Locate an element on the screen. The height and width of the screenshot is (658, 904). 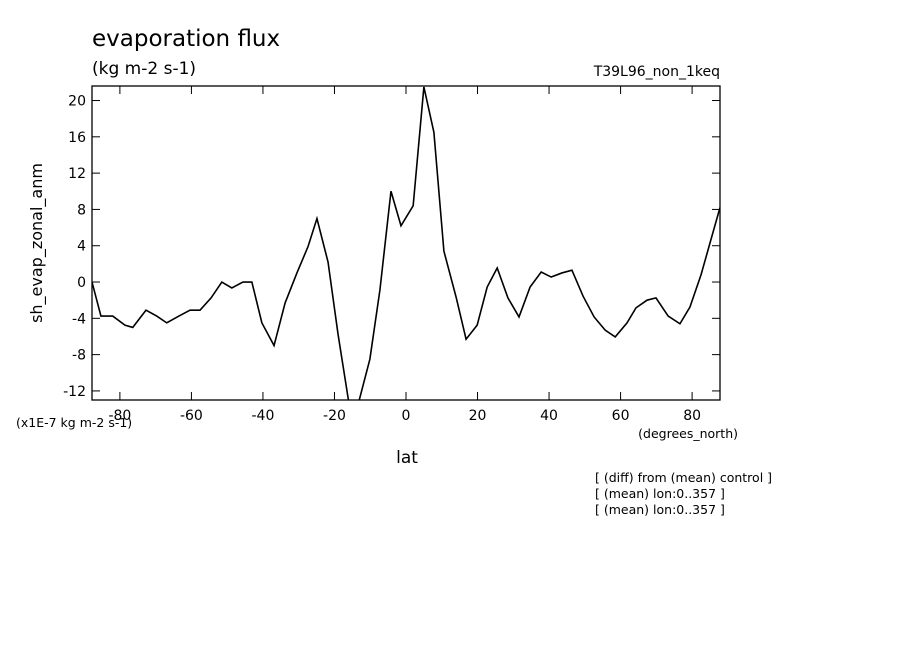
x-tick-label: 0 is located at coordinates (406, 416).